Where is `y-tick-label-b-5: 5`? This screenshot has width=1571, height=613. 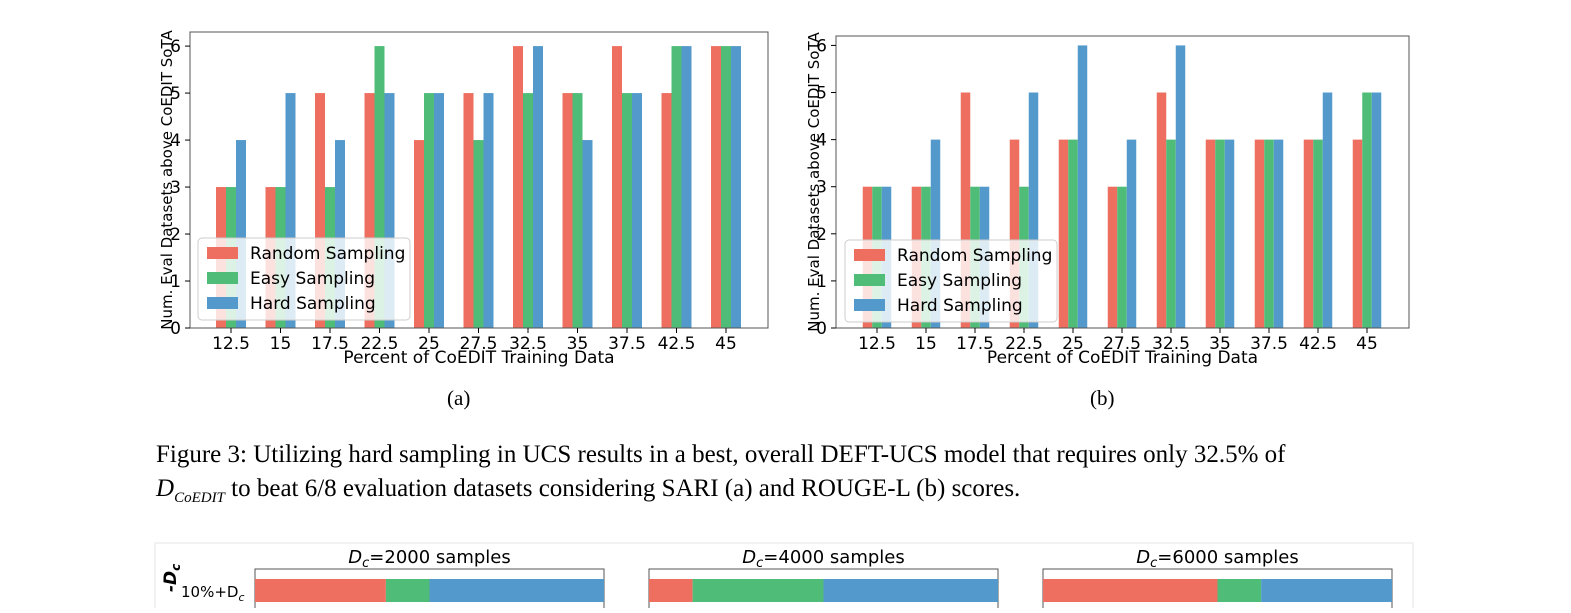 y-tick-label-b-5: 5 is located at coordinates (821, 94).